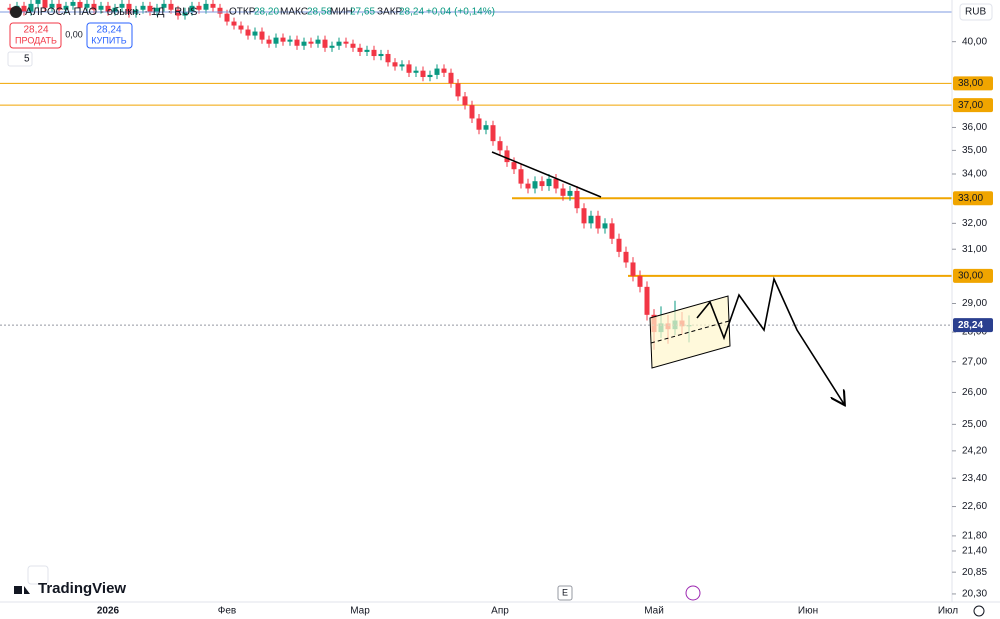 The width and height of the screenshot is (1000, 619). I want to click on x-tick-label: Май, so click(654, 611).